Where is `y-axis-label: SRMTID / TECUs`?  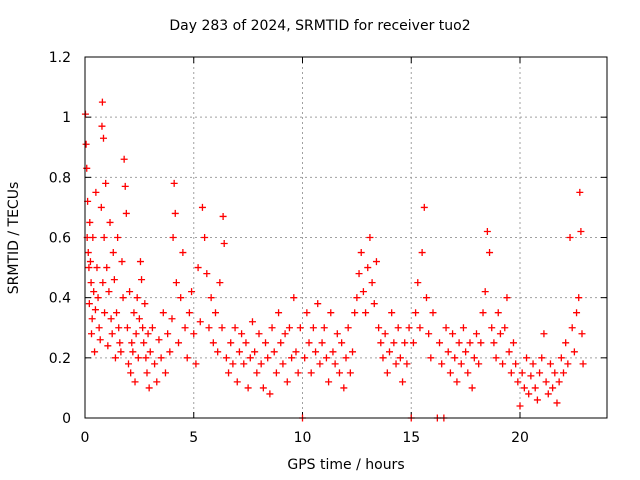 y-axis-label: SRMTID / TECUs is located at coordinates (14, 238).